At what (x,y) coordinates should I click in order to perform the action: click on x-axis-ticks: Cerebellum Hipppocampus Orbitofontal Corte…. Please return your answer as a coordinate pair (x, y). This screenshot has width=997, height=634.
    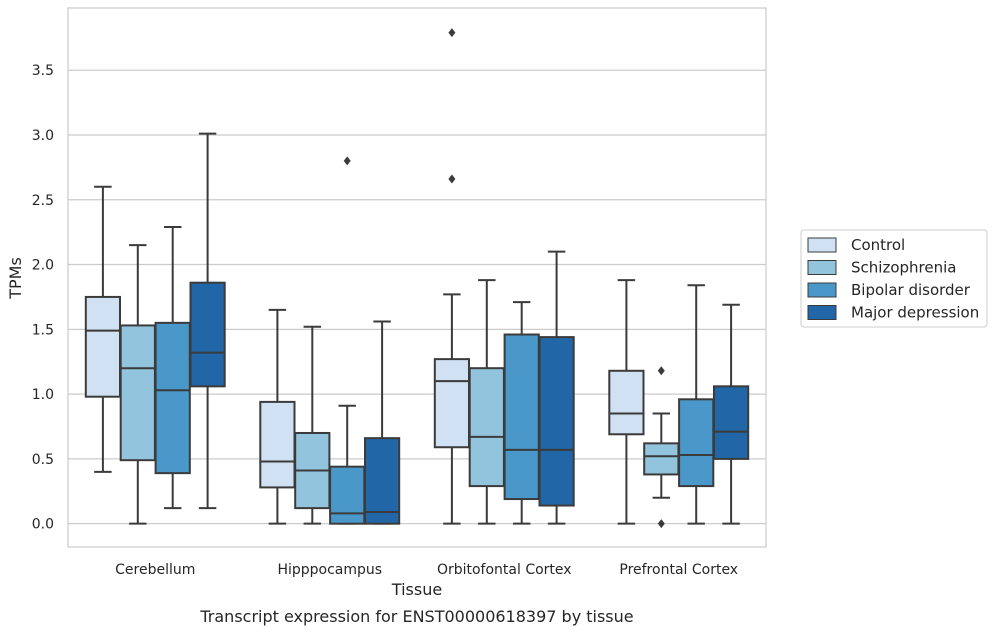
    Looking at the image, I should click on (426, 570).